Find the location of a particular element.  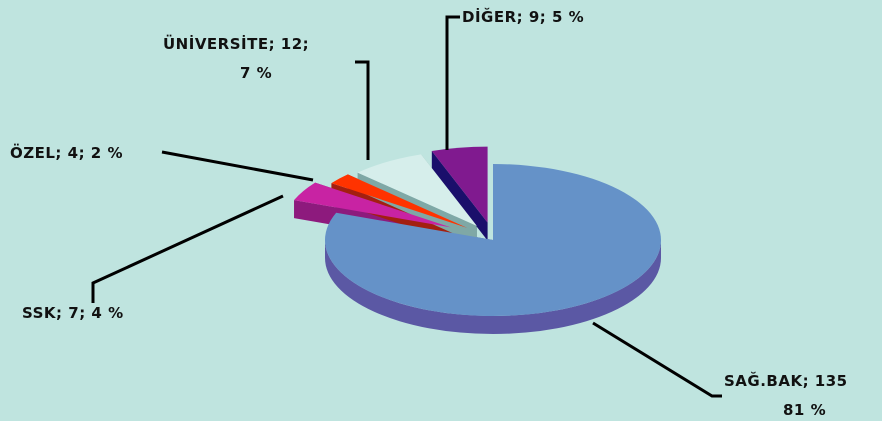

slice-dier is located at coordinates (459, 184).